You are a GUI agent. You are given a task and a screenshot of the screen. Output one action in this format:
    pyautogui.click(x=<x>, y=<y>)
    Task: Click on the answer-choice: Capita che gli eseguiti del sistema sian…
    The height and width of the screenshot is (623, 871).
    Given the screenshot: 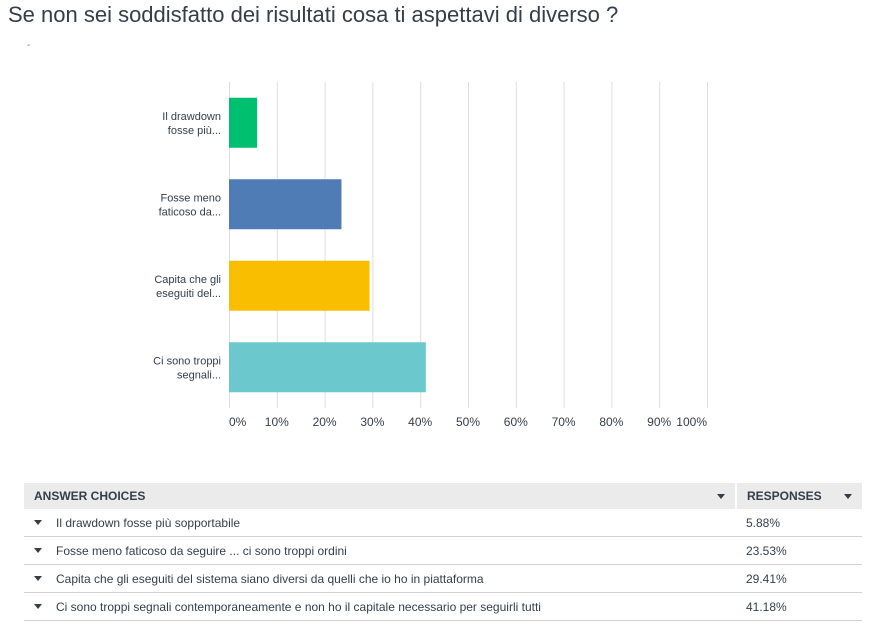 What is the action you would take?
    pyautogui.click(x=270, y=578)
    